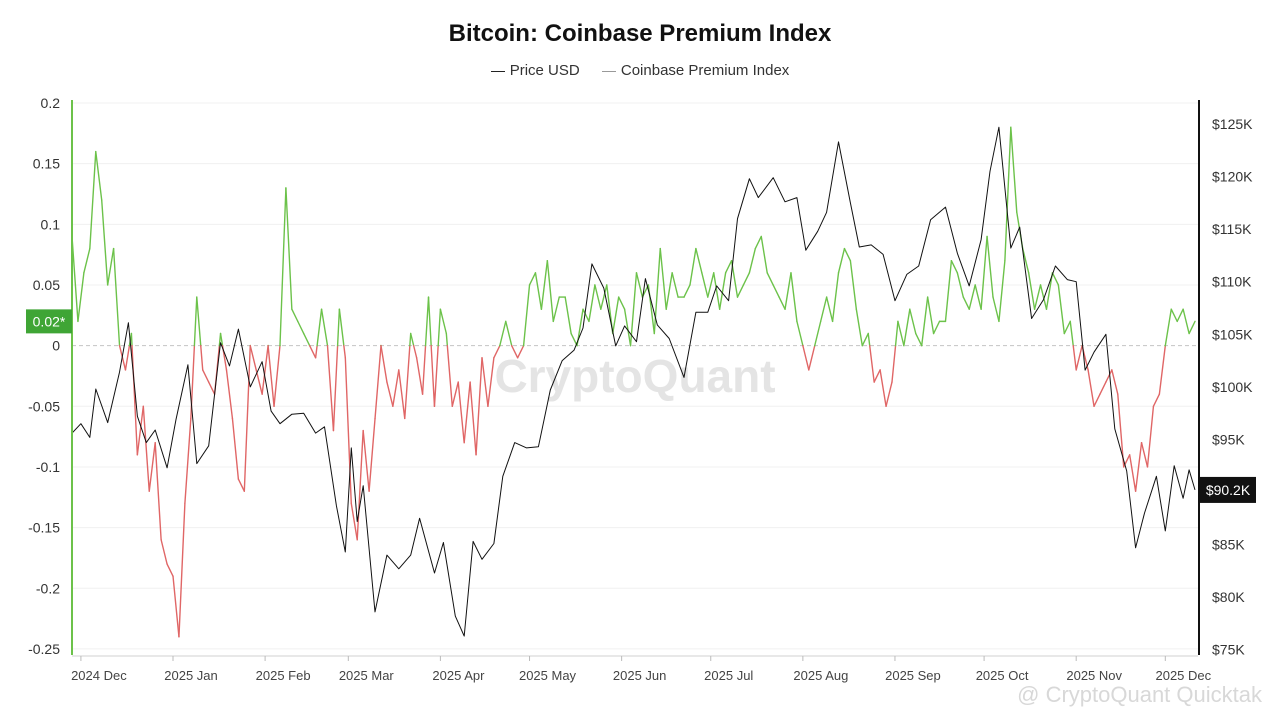 The image size is (1280, 720). Describe the element at coordinates (535, 70) in the screenshot. I see `legend-item-price: Price USD` at that location.